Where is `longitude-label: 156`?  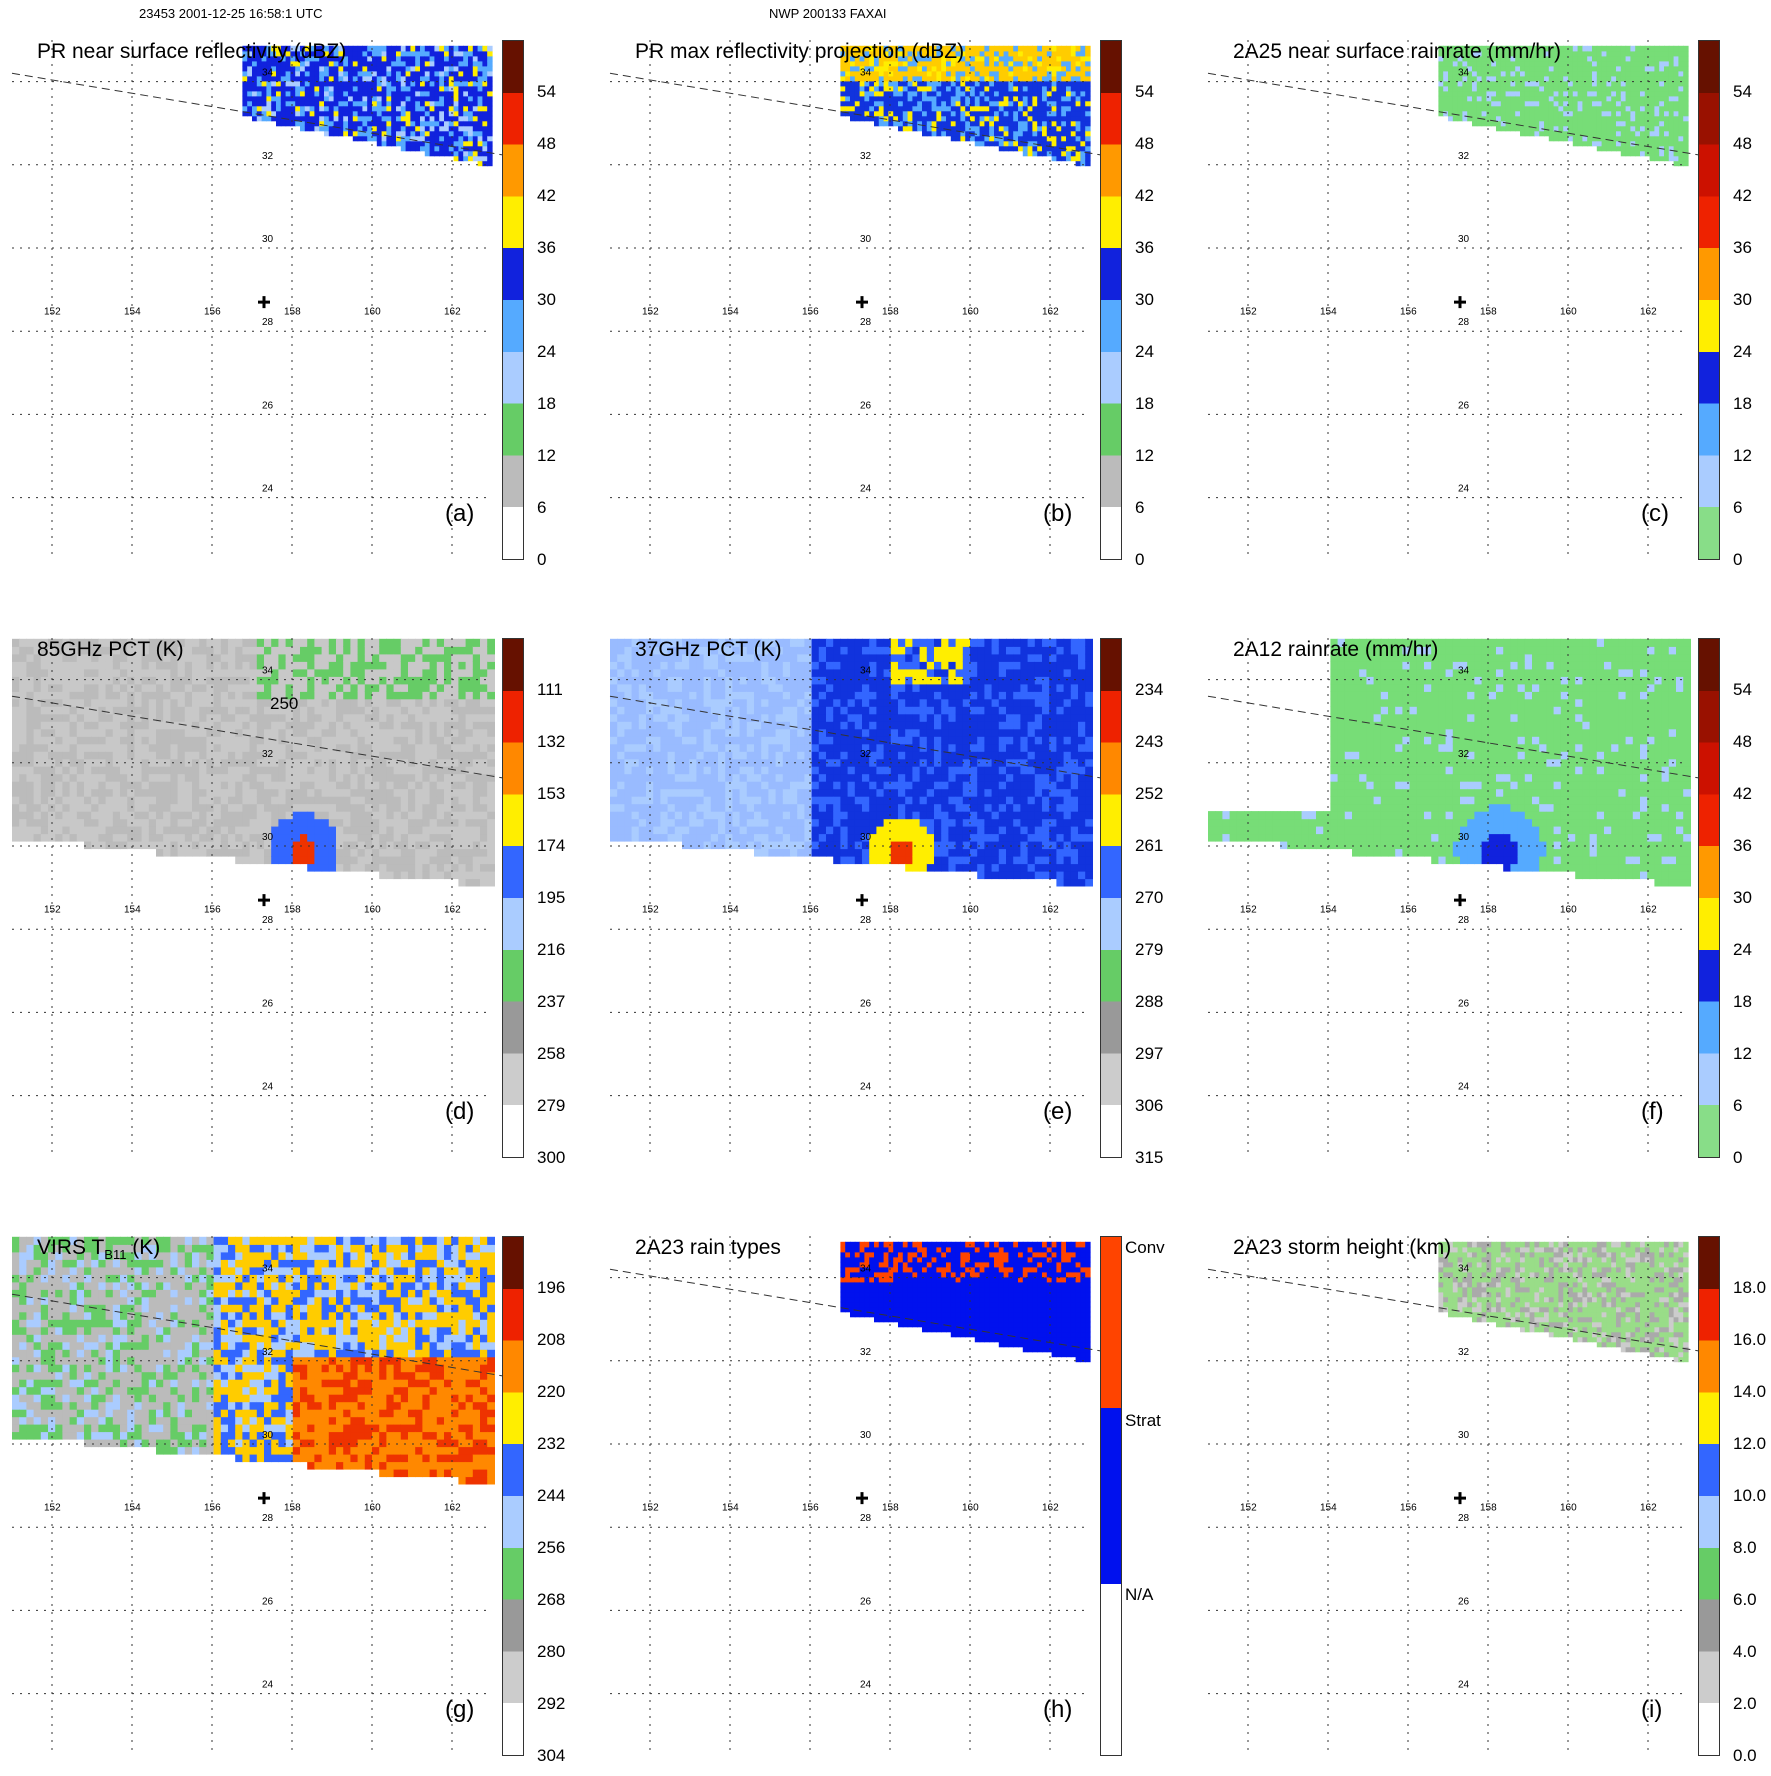
longitude-label: 156 is located at coordinates (1408, 312).